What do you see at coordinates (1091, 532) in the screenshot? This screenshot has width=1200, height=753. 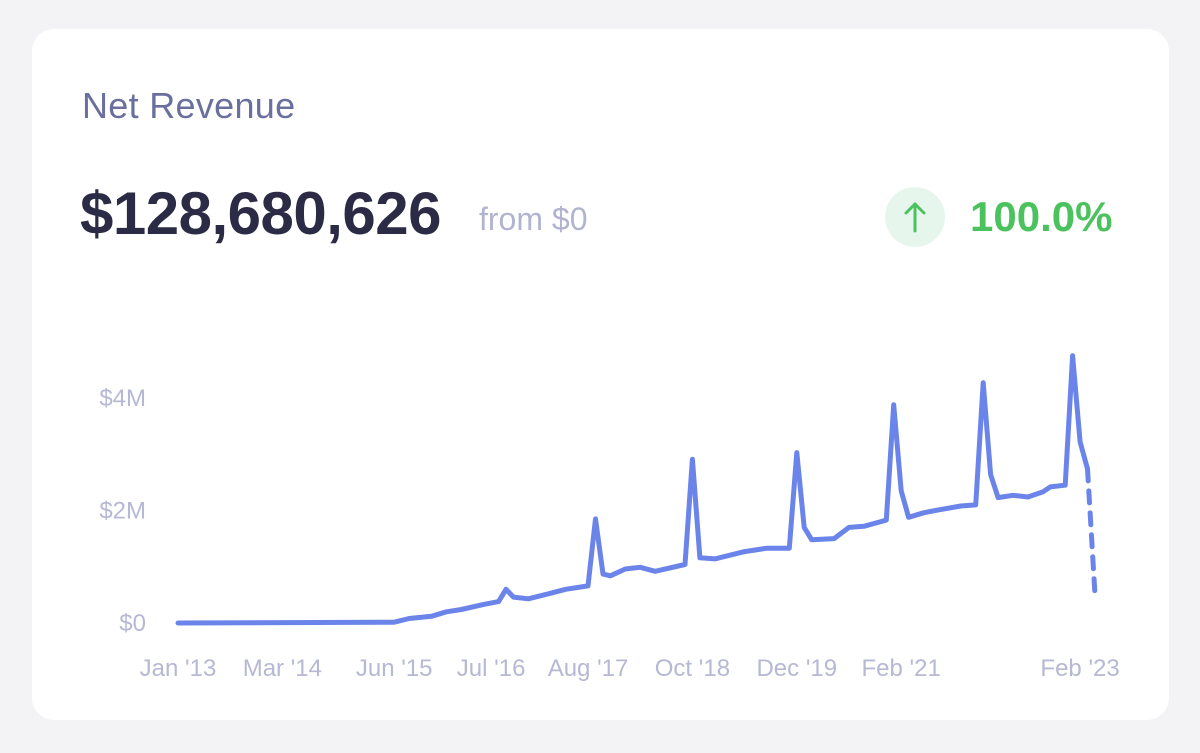 I see `revenue-projected-line` at bounding box center [1091, 532].